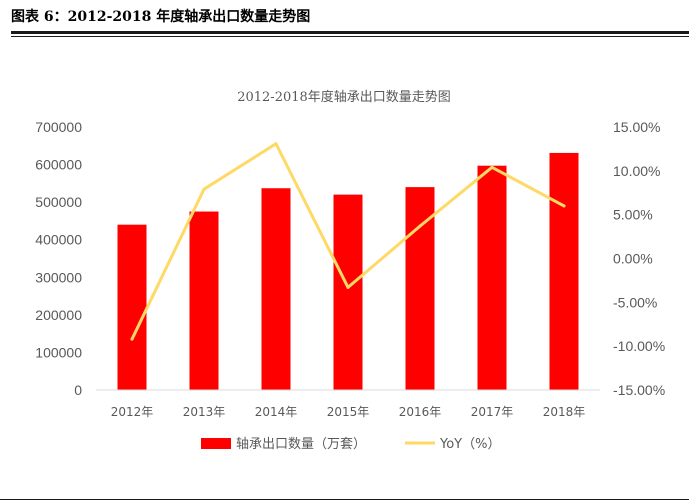 This screenshot has width=689, height=503. What do you see at coordinates (58, 165) in the screenshot?
I see `left-tick-label: 600000` at bounding box center [58, 165].